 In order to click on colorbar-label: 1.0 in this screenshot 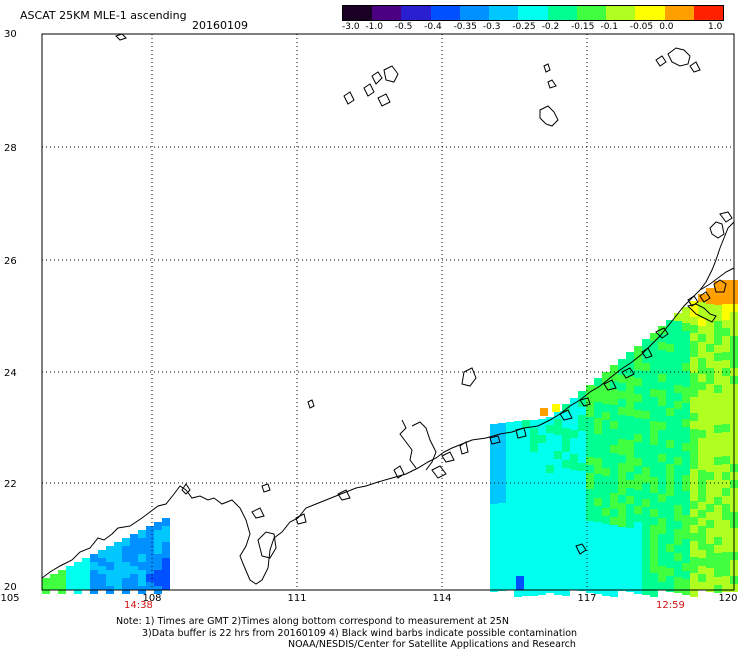, I will do `click(715, 27)`.